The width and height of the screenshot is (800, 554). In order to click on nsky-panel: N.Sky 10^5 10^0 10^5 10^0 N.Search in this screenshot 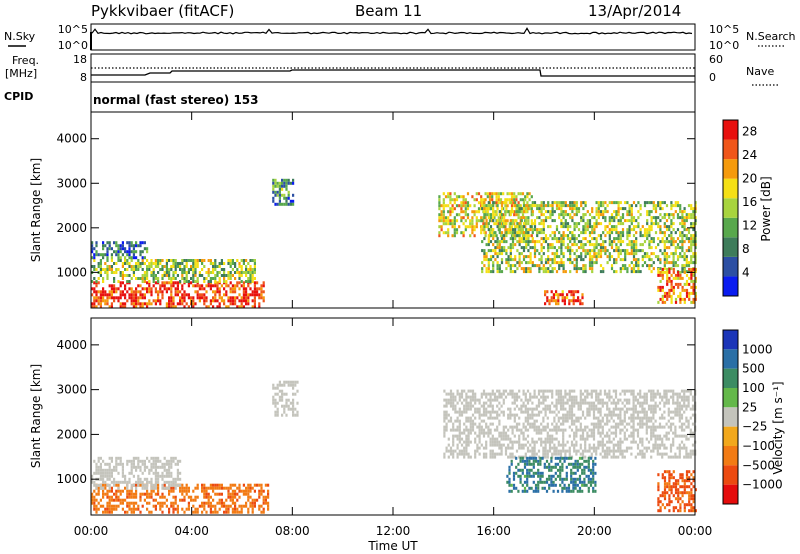, I will do `click(400, 37)`.